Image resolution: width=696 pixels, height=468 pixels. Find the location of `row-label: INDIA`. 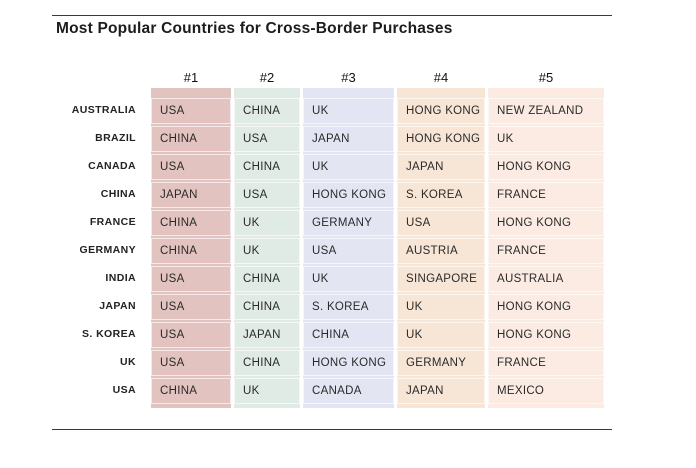

row-label: INDIA is located at coordinates (120, 278).